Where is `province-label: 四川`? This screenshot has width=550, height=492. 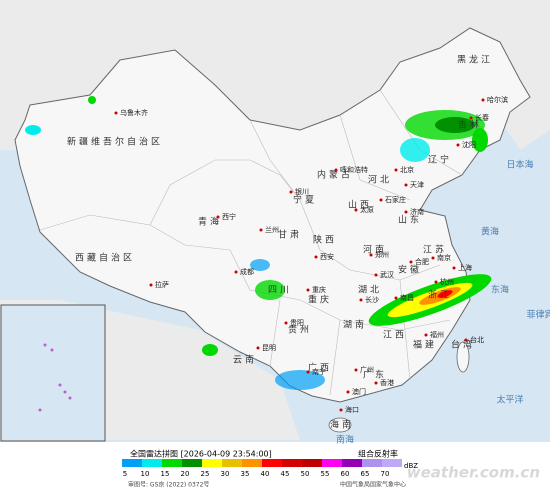
province-label: 四川 is located at coordinates (280, 291).